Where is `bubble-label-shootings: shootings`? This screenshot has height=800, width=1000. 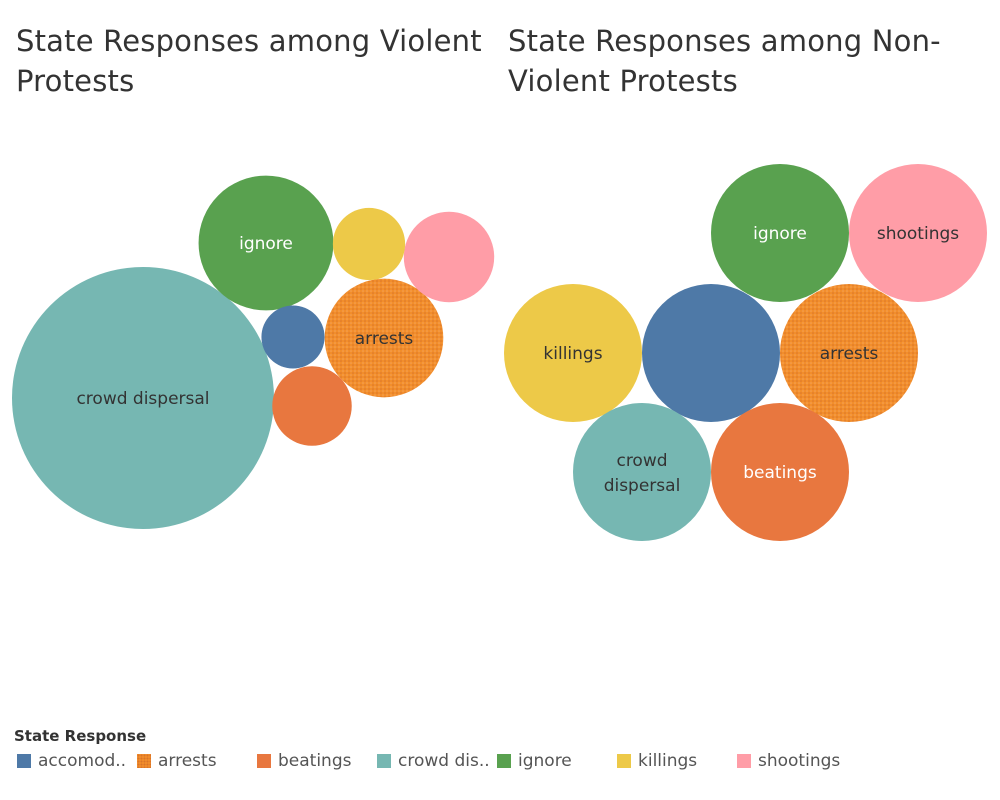 bubble-label-shootings: shootings is located at coordinates (918, 234).